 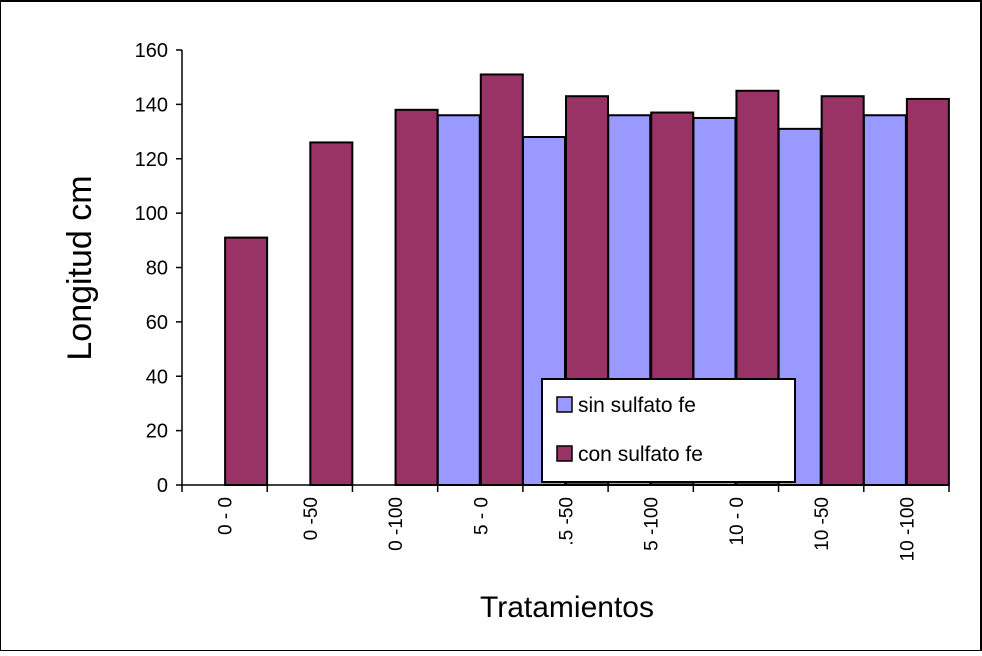 What do you see at coordinates (567, 607) in the screenshot?
I see `x-axis-label: Tratamientos` at bounding box center [567, 607].